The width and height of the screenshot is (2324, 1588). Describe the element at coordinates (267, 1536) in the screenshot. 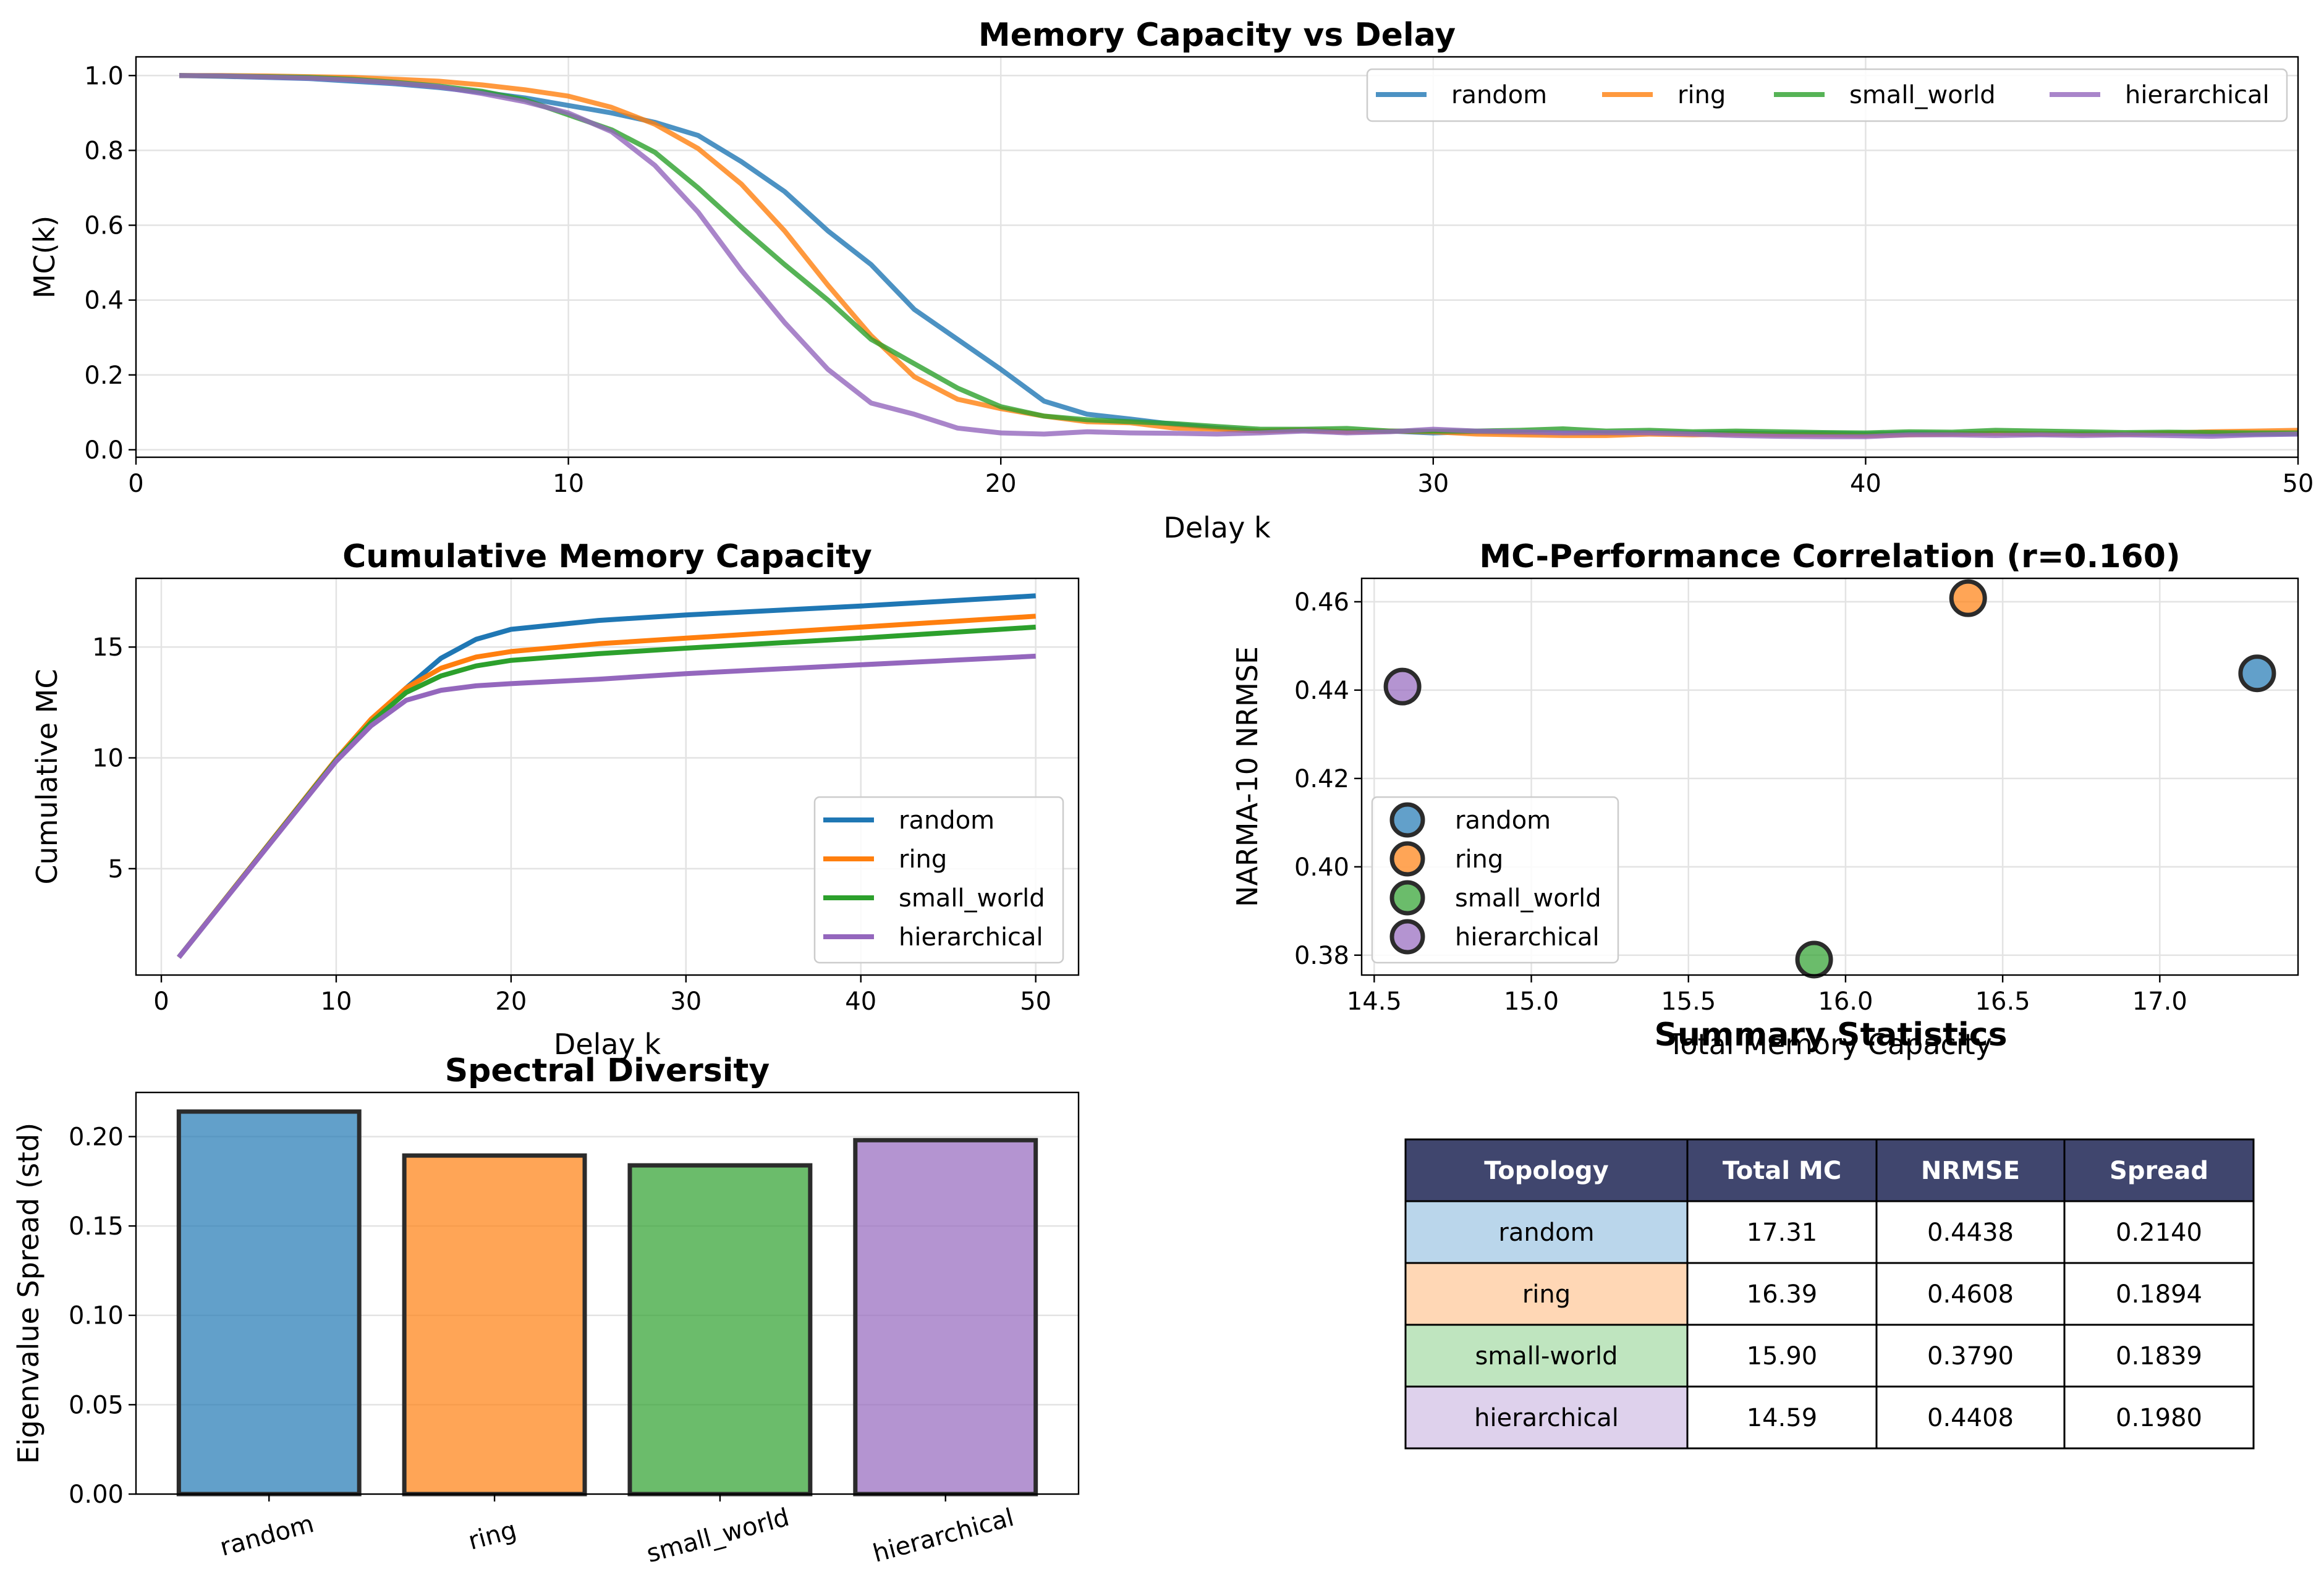

I see `xtick-label-random: random` at that location.